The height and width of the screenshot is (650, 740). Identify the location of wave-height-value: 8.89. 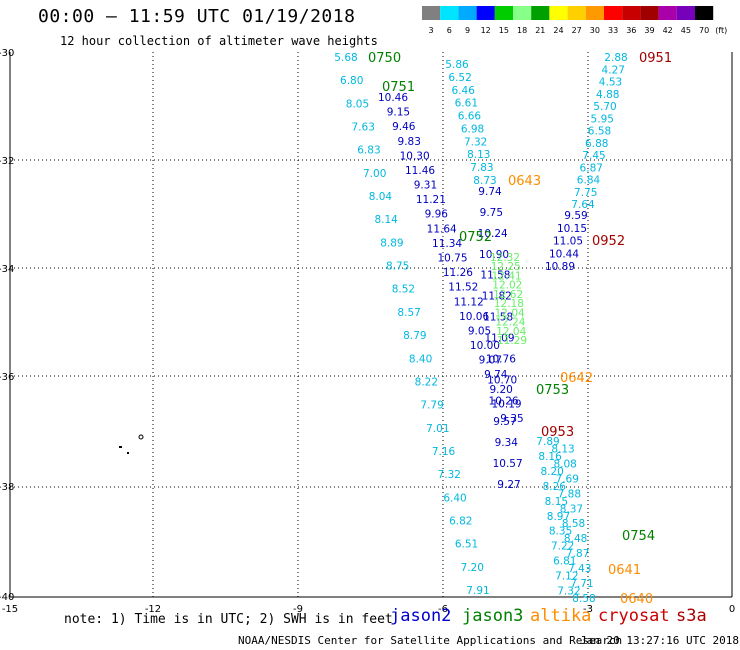
(391, 243).